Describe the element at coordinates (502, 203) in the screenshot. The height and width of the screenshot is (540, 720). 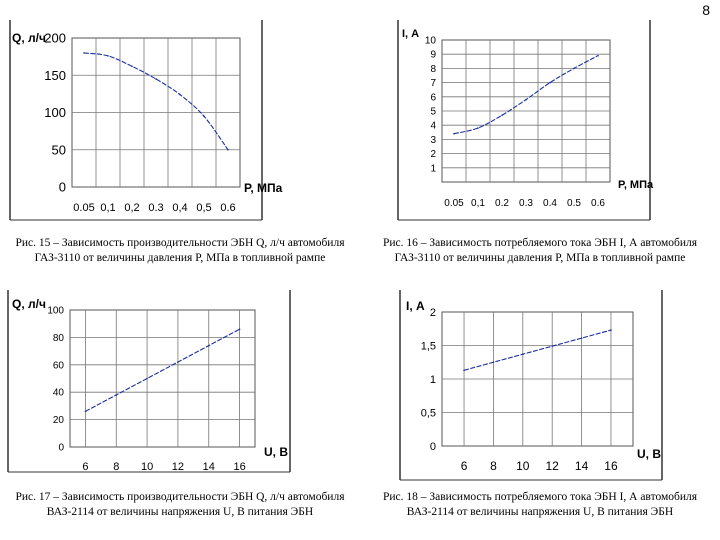
I see `x-tick-label: 0.2` at that location.